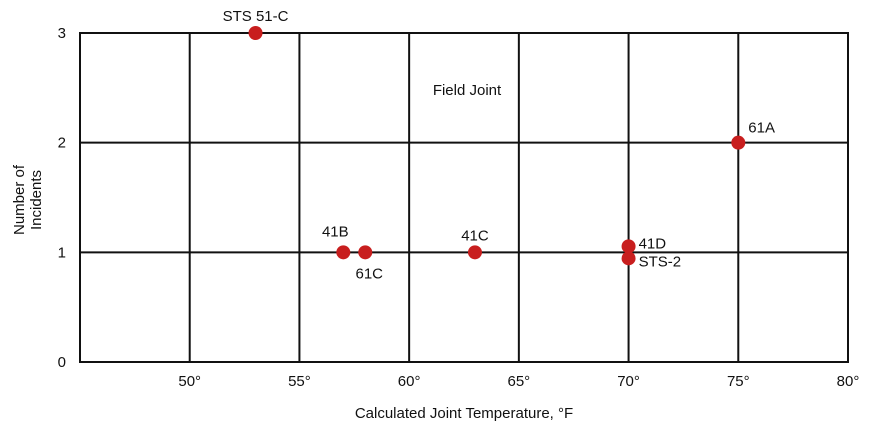  I want to click on point-label: 61A, so click(761, 128).